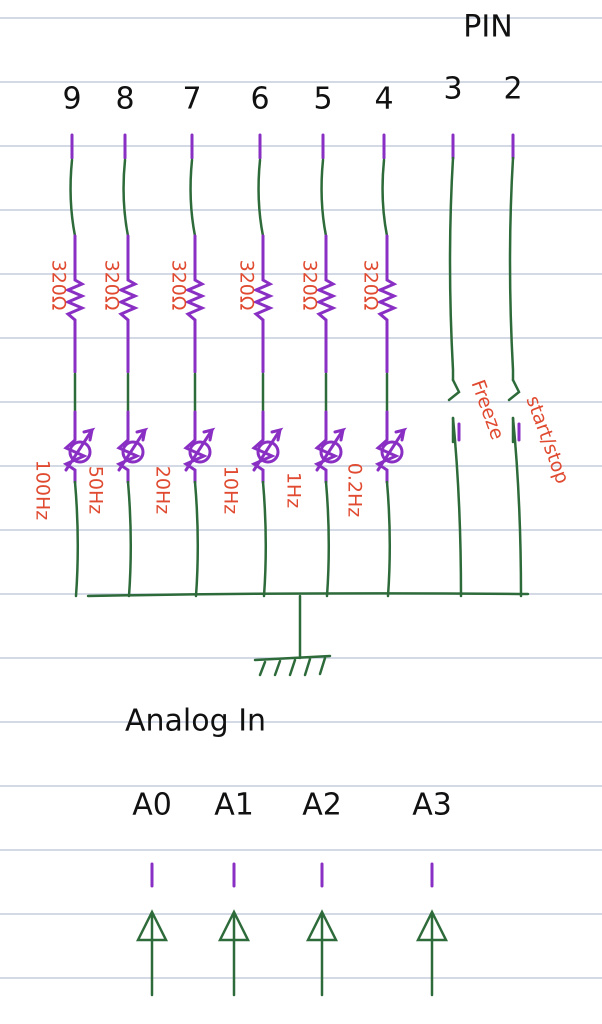  I want to click on analog-title: Analog In, so click(195, 721).